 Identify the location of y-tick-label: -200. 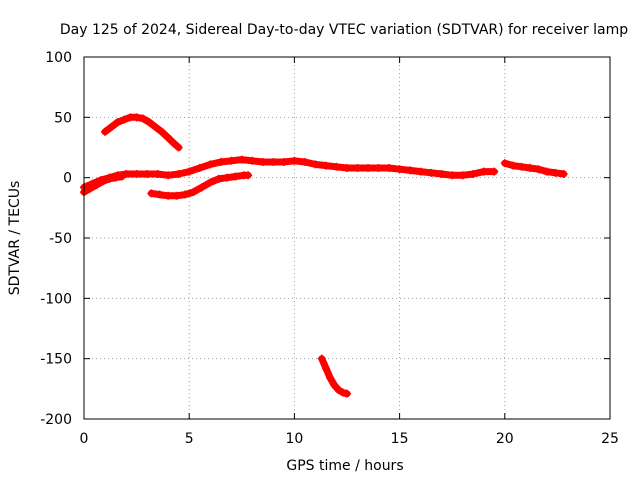
(56, 420).